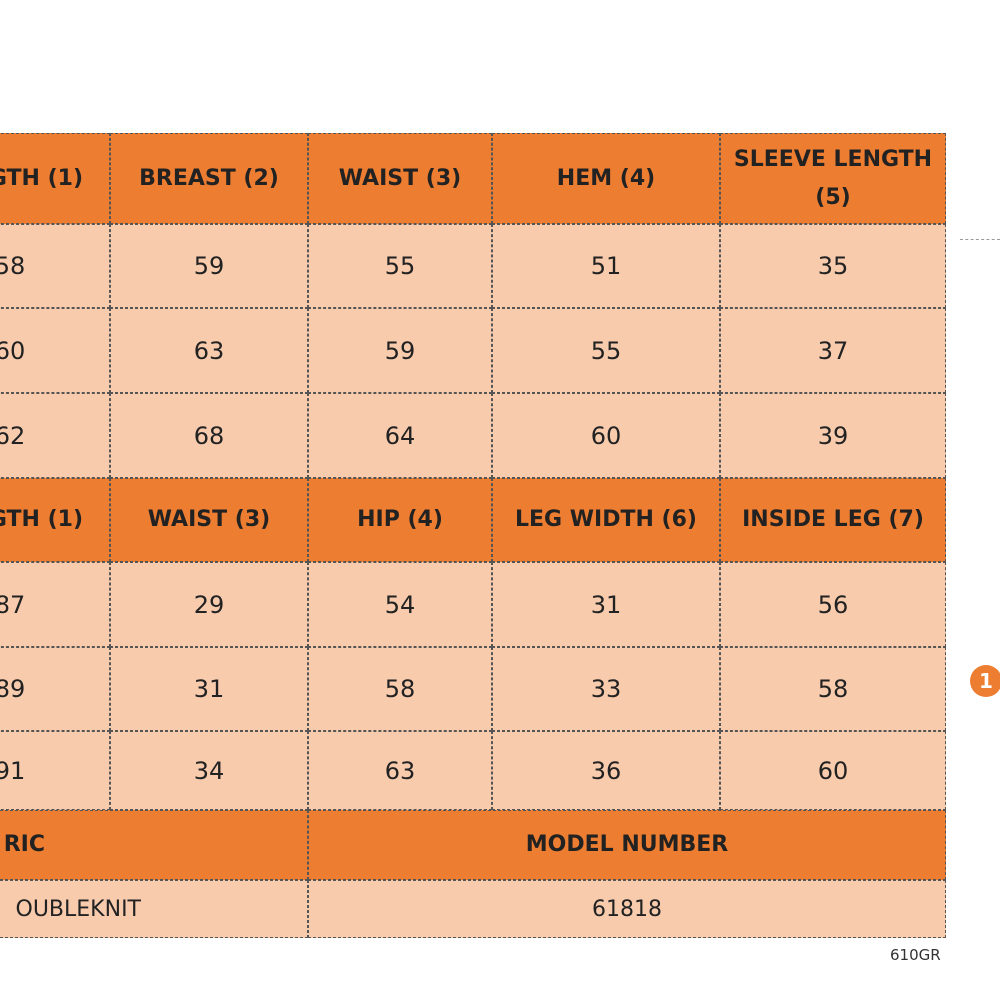  What do you see at coordinates (833, 350) in the screenshot?
I see `value-cell: 37` at bounding box center [833, 350].